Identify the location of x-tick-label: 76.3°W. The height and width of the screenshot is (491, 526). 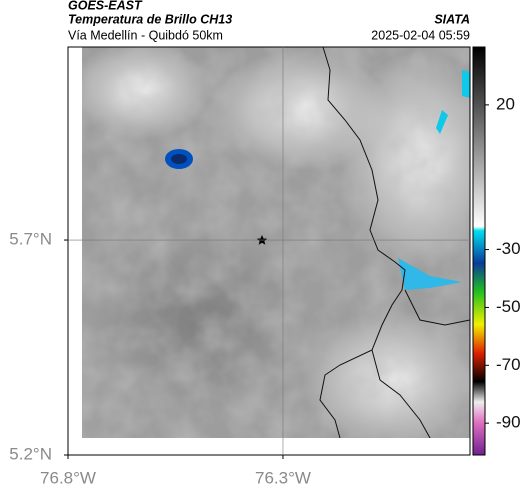
(283, 477).